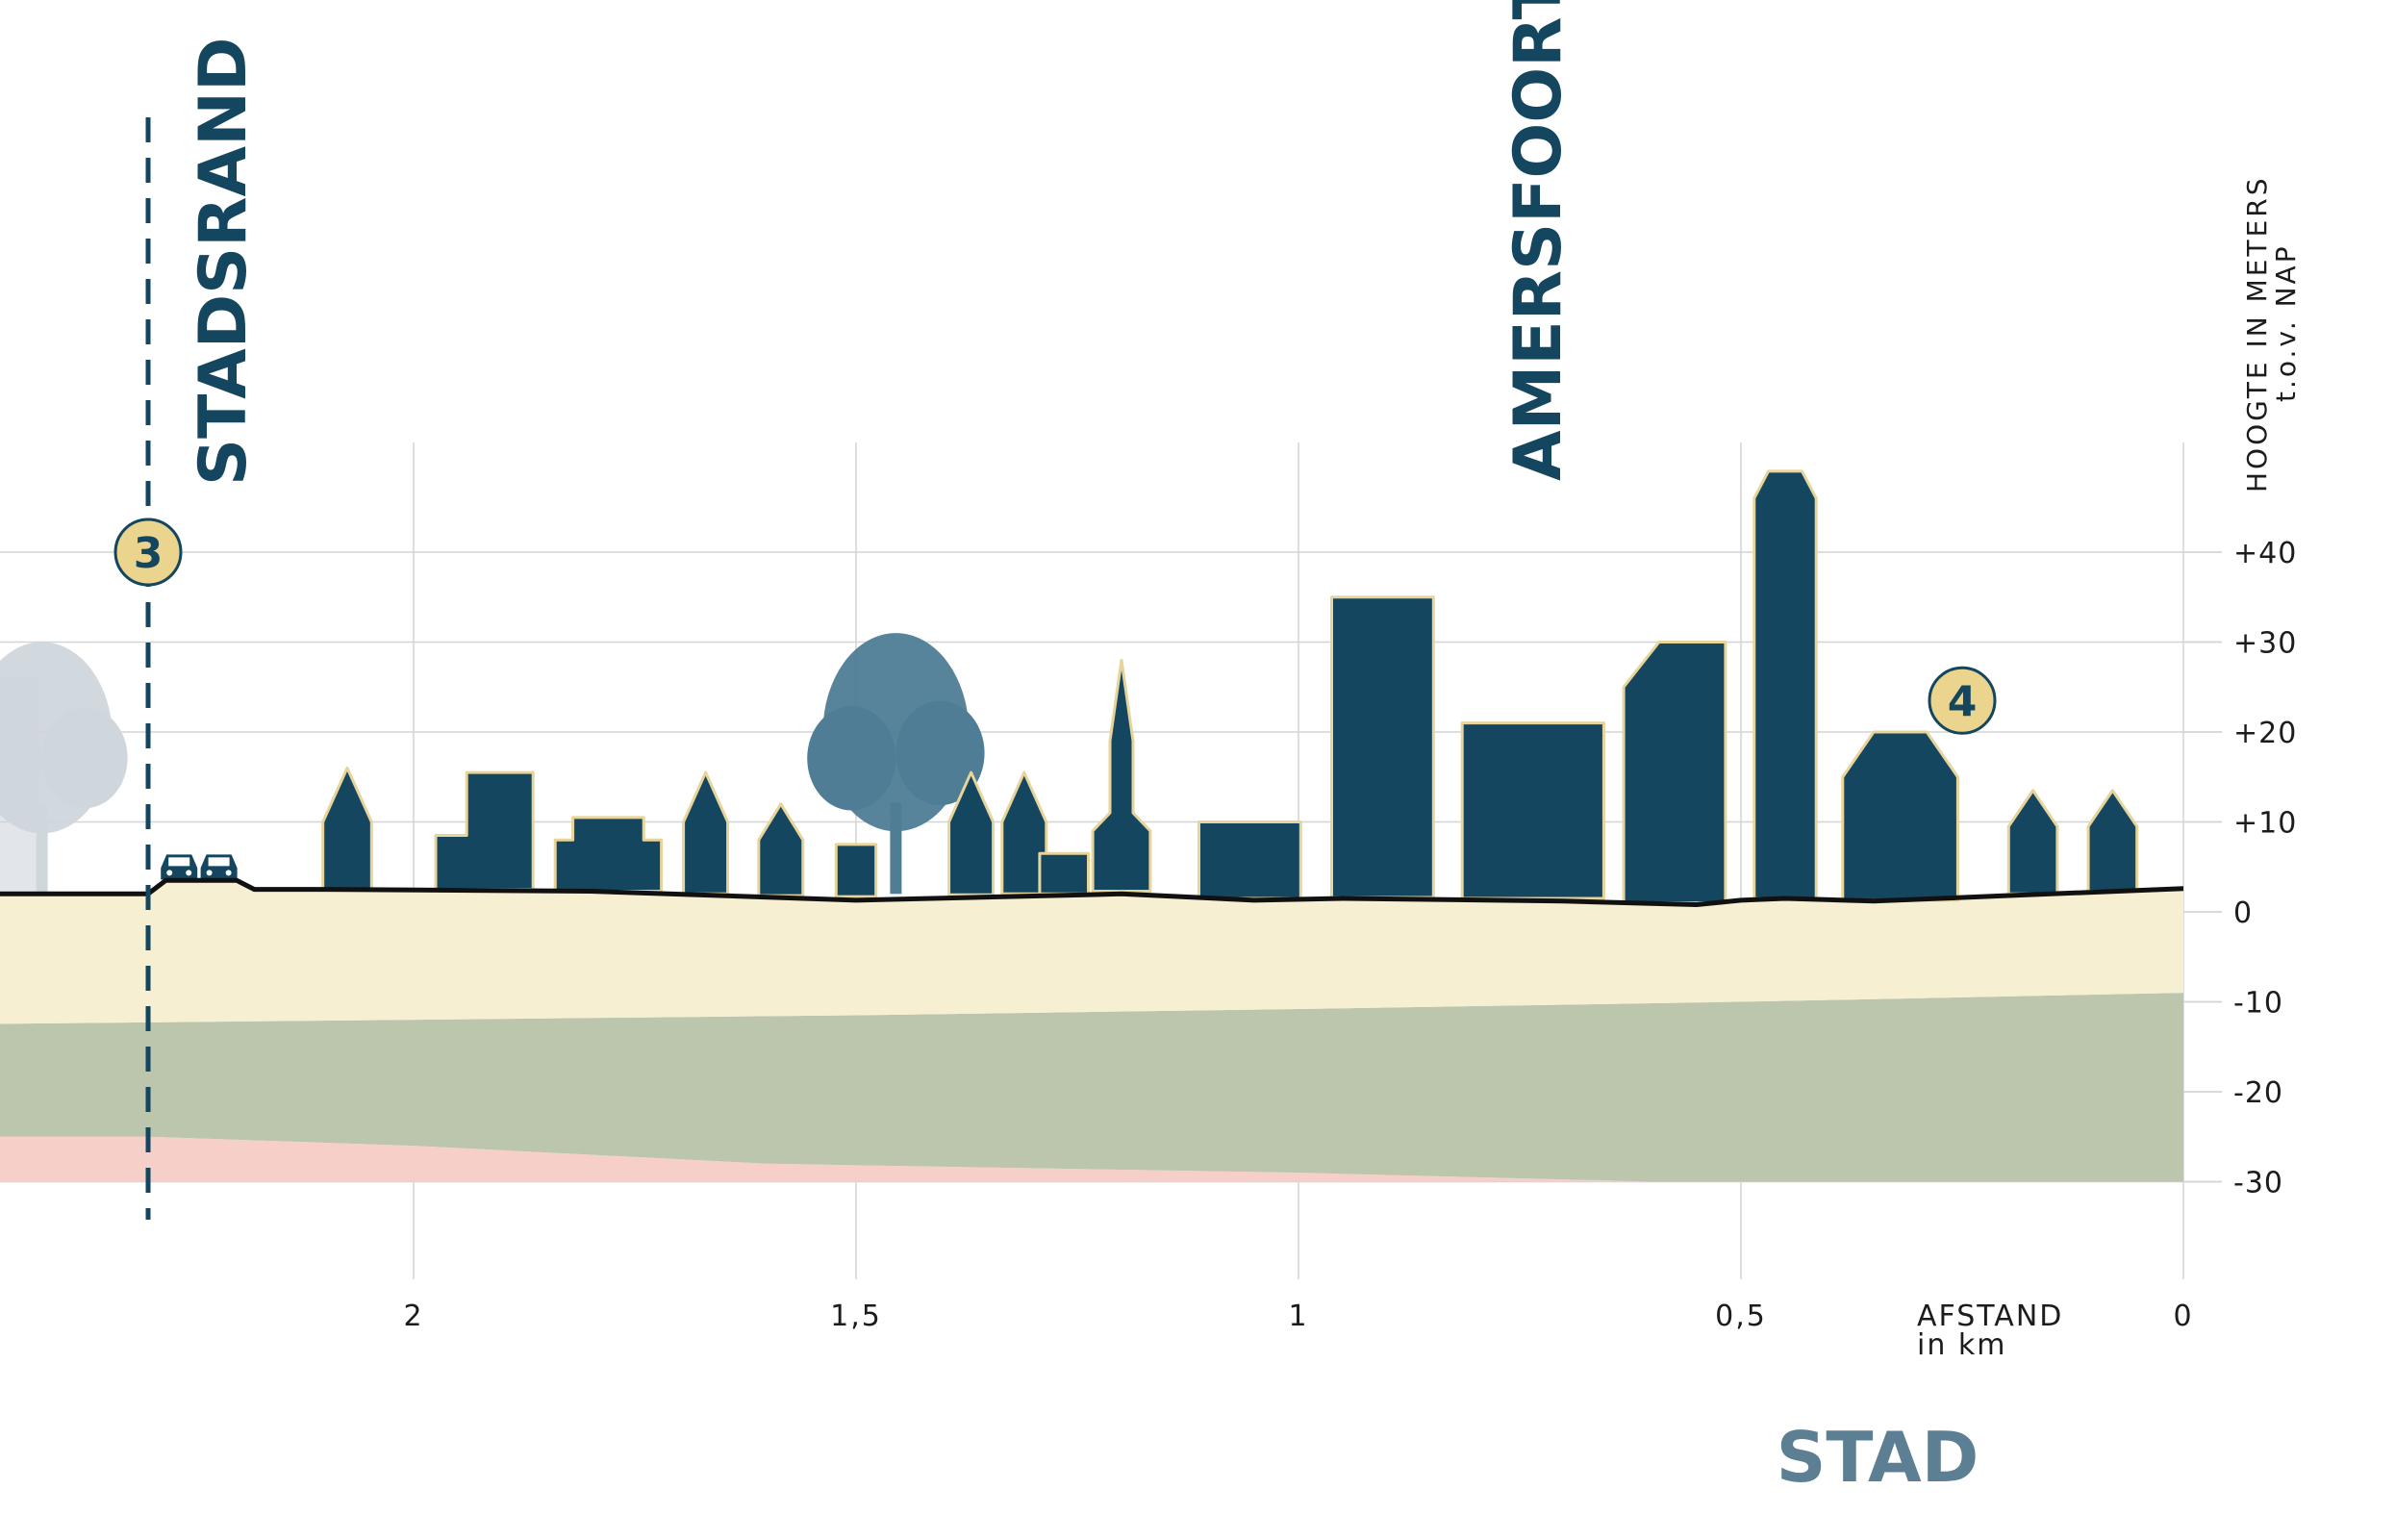 This screenshot has height=1540, width=2395. What do you see at coordinates (1961, 1345) in the screenshot?
I see `x-axis-title-line2: in km` at bounding box center [1961, 1345].